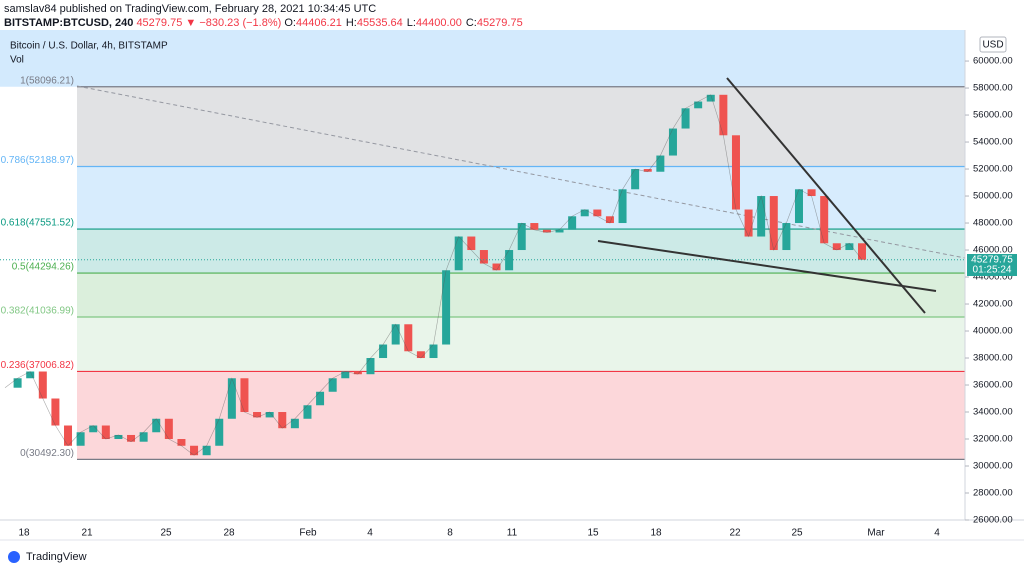 Image resolution: width=1024 pixels, height=572 pixels. I want to click on chart-title: Bitcoin / U.S. Dollar, 4h, BITSTAMP, so click(89, 46).